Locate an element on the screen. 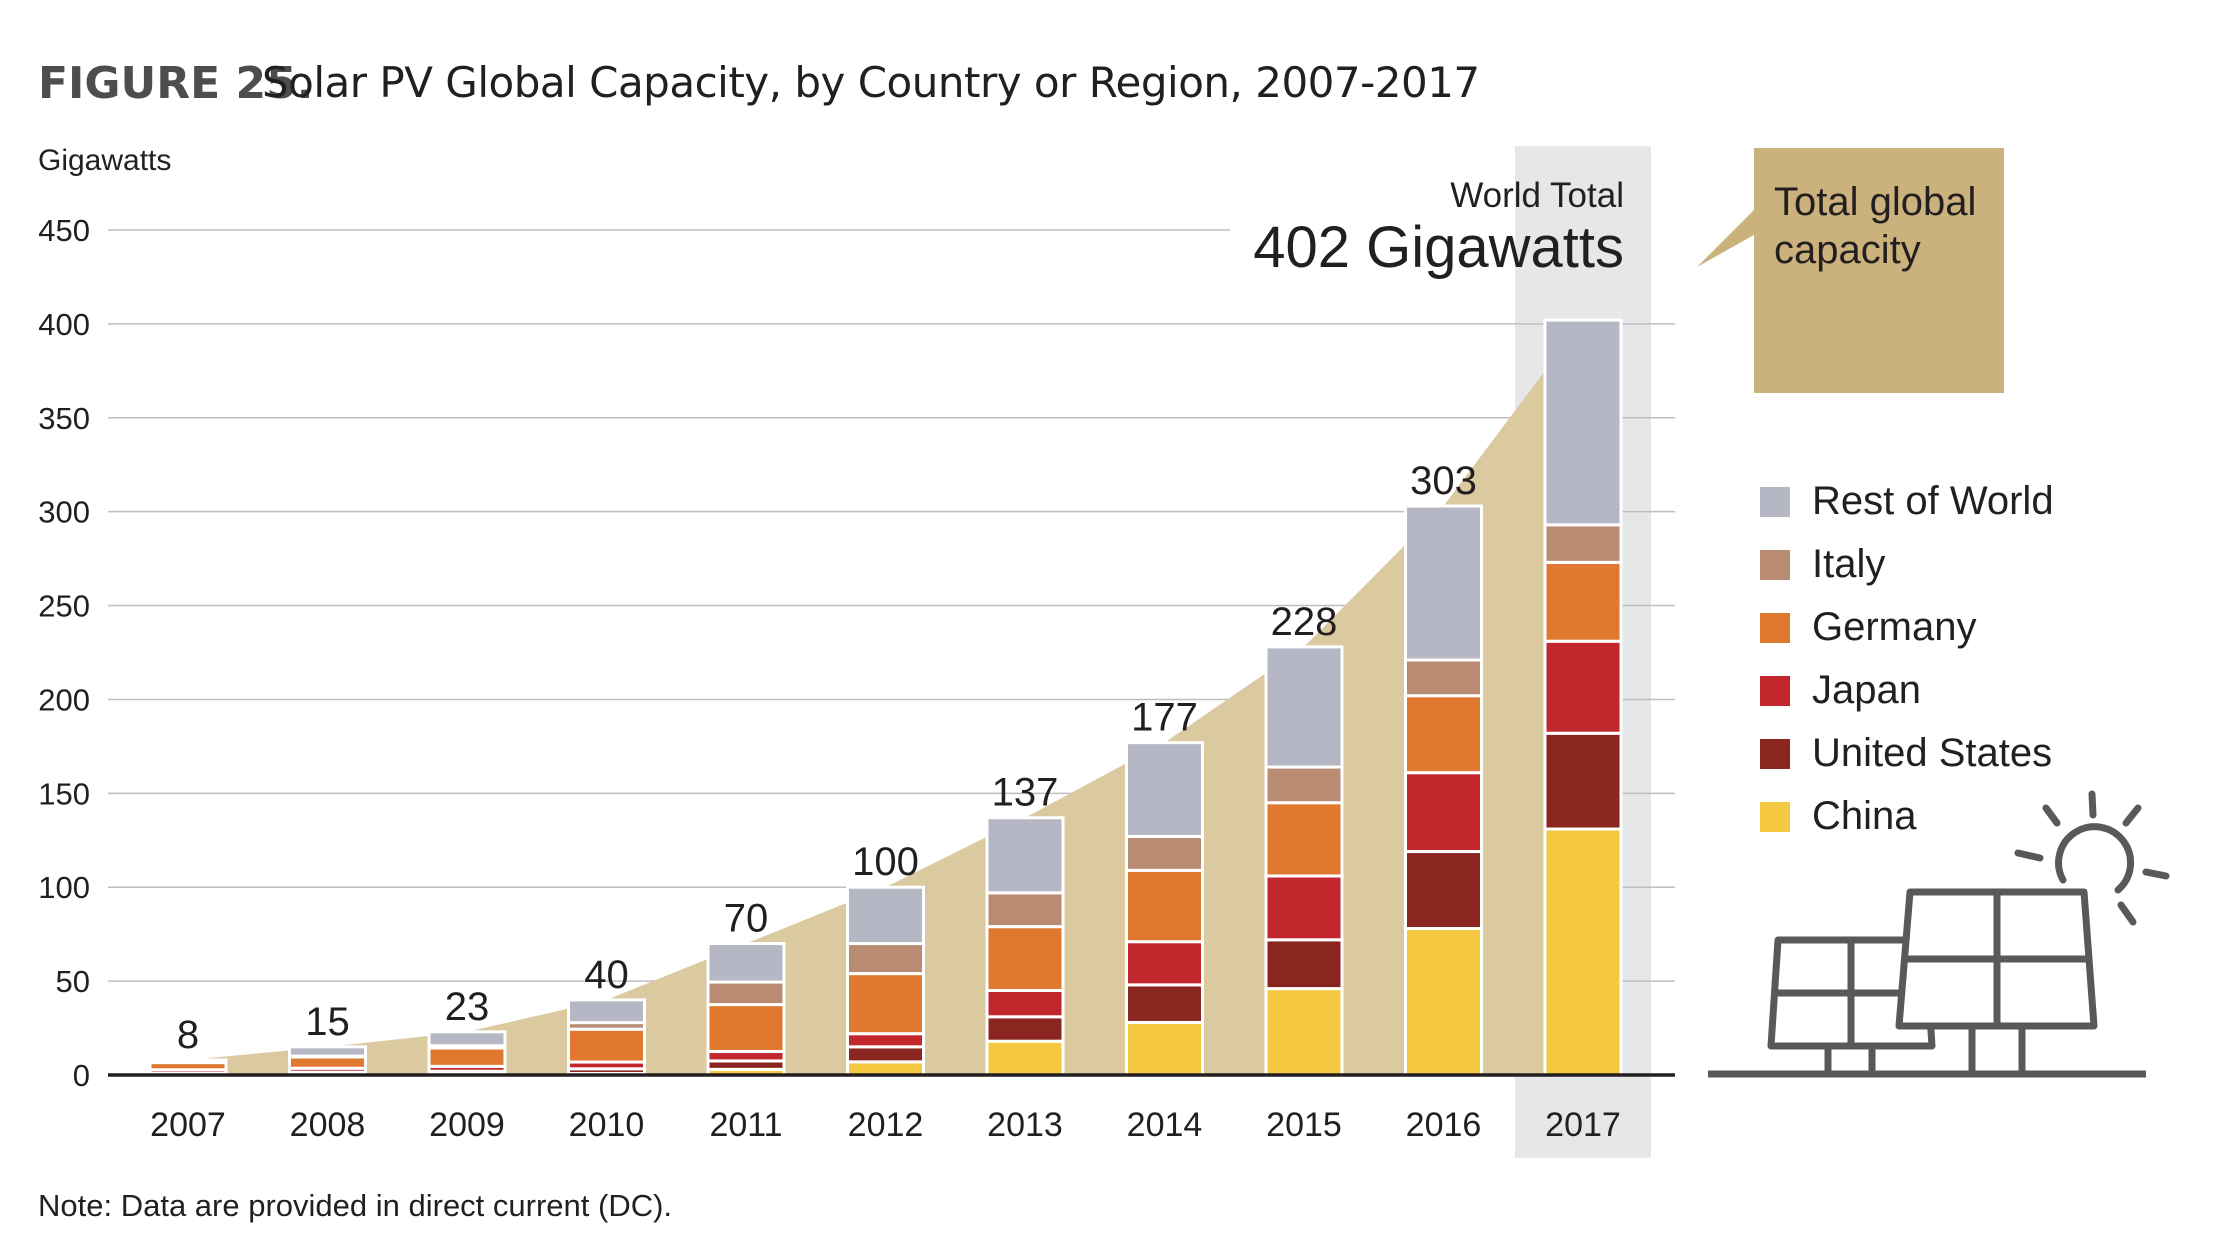 The image size is (2236, 1252). legend-item: Germany is located at coordinates (1907, 627).